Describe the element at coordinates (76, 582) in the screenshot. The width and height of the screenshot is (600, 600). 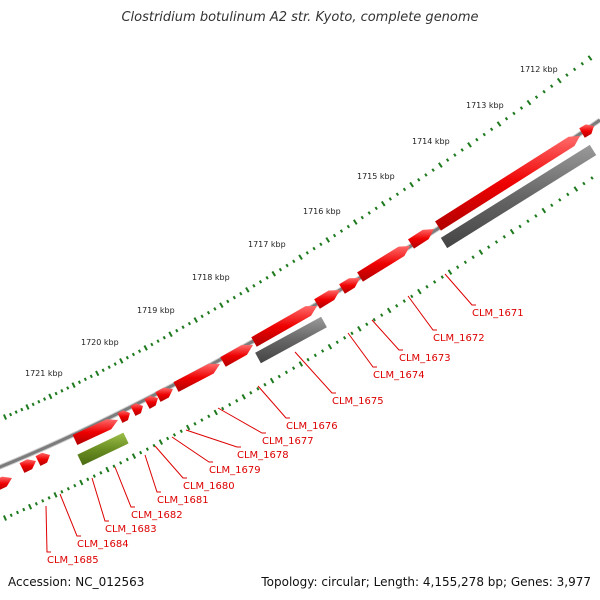
I see `accession-text: Accession: NC_012563` at that location.